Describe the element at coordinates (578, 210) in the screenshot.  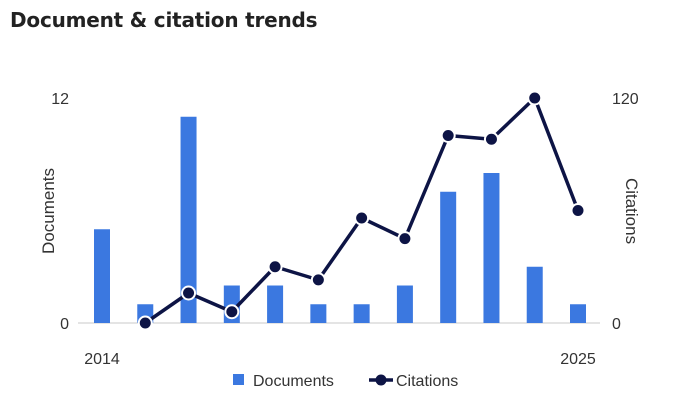
I see `citations-point-2025` at that location.